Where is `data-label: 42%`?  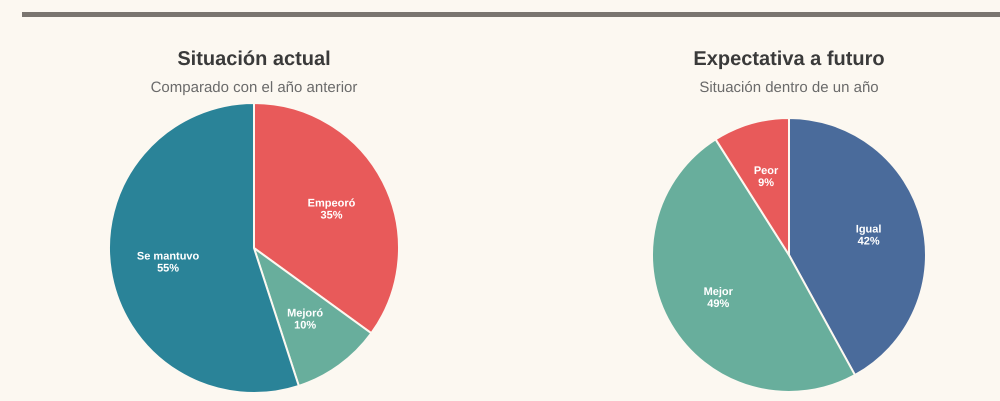 data-label: 42% is located at coordinates (869, 242).